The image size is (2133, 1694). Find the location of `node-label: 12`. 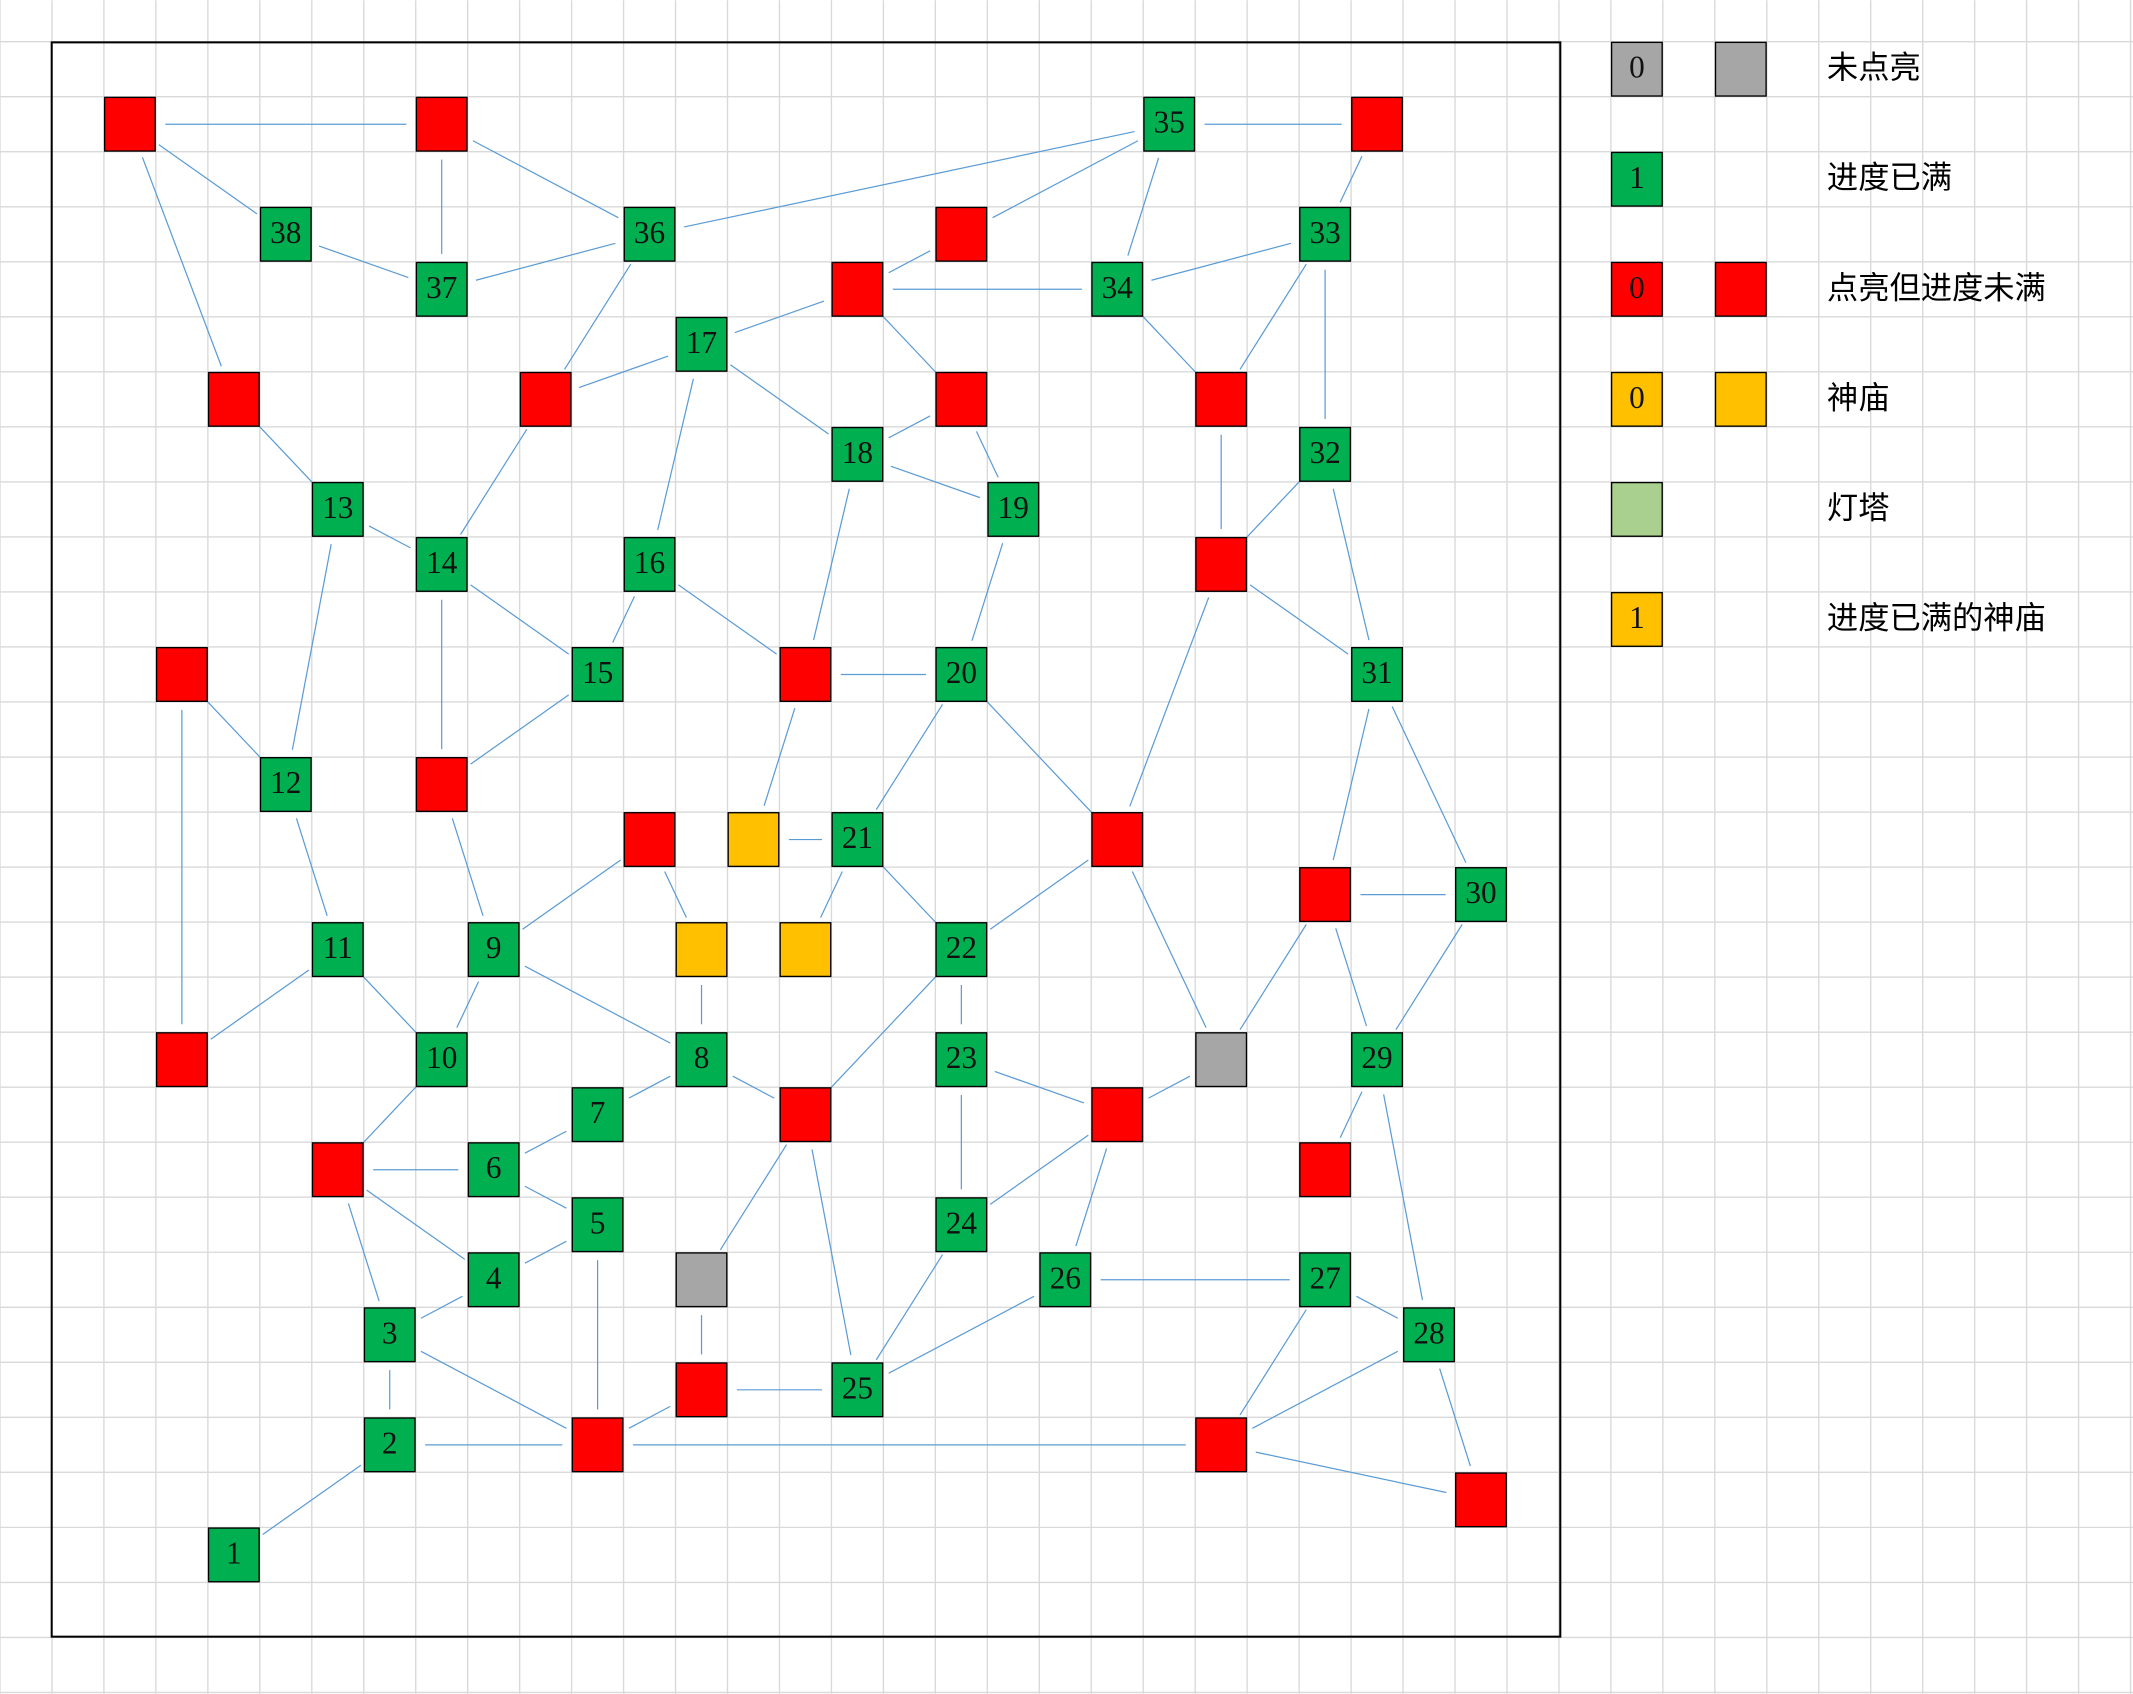

node-label: 12 is located at coordinates (285, 782).